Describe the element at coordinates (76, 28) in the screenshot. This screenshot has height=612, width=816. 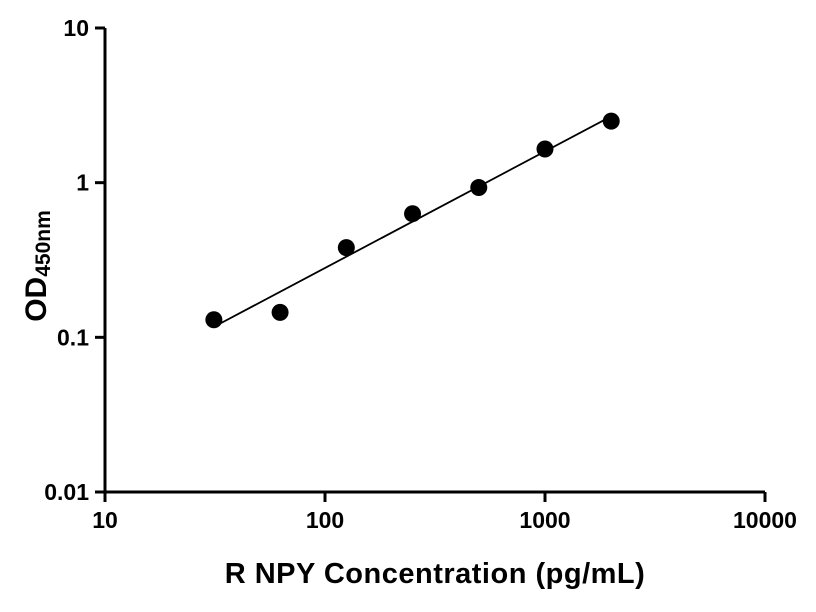
I see `y-tick-label: 10` at that location.